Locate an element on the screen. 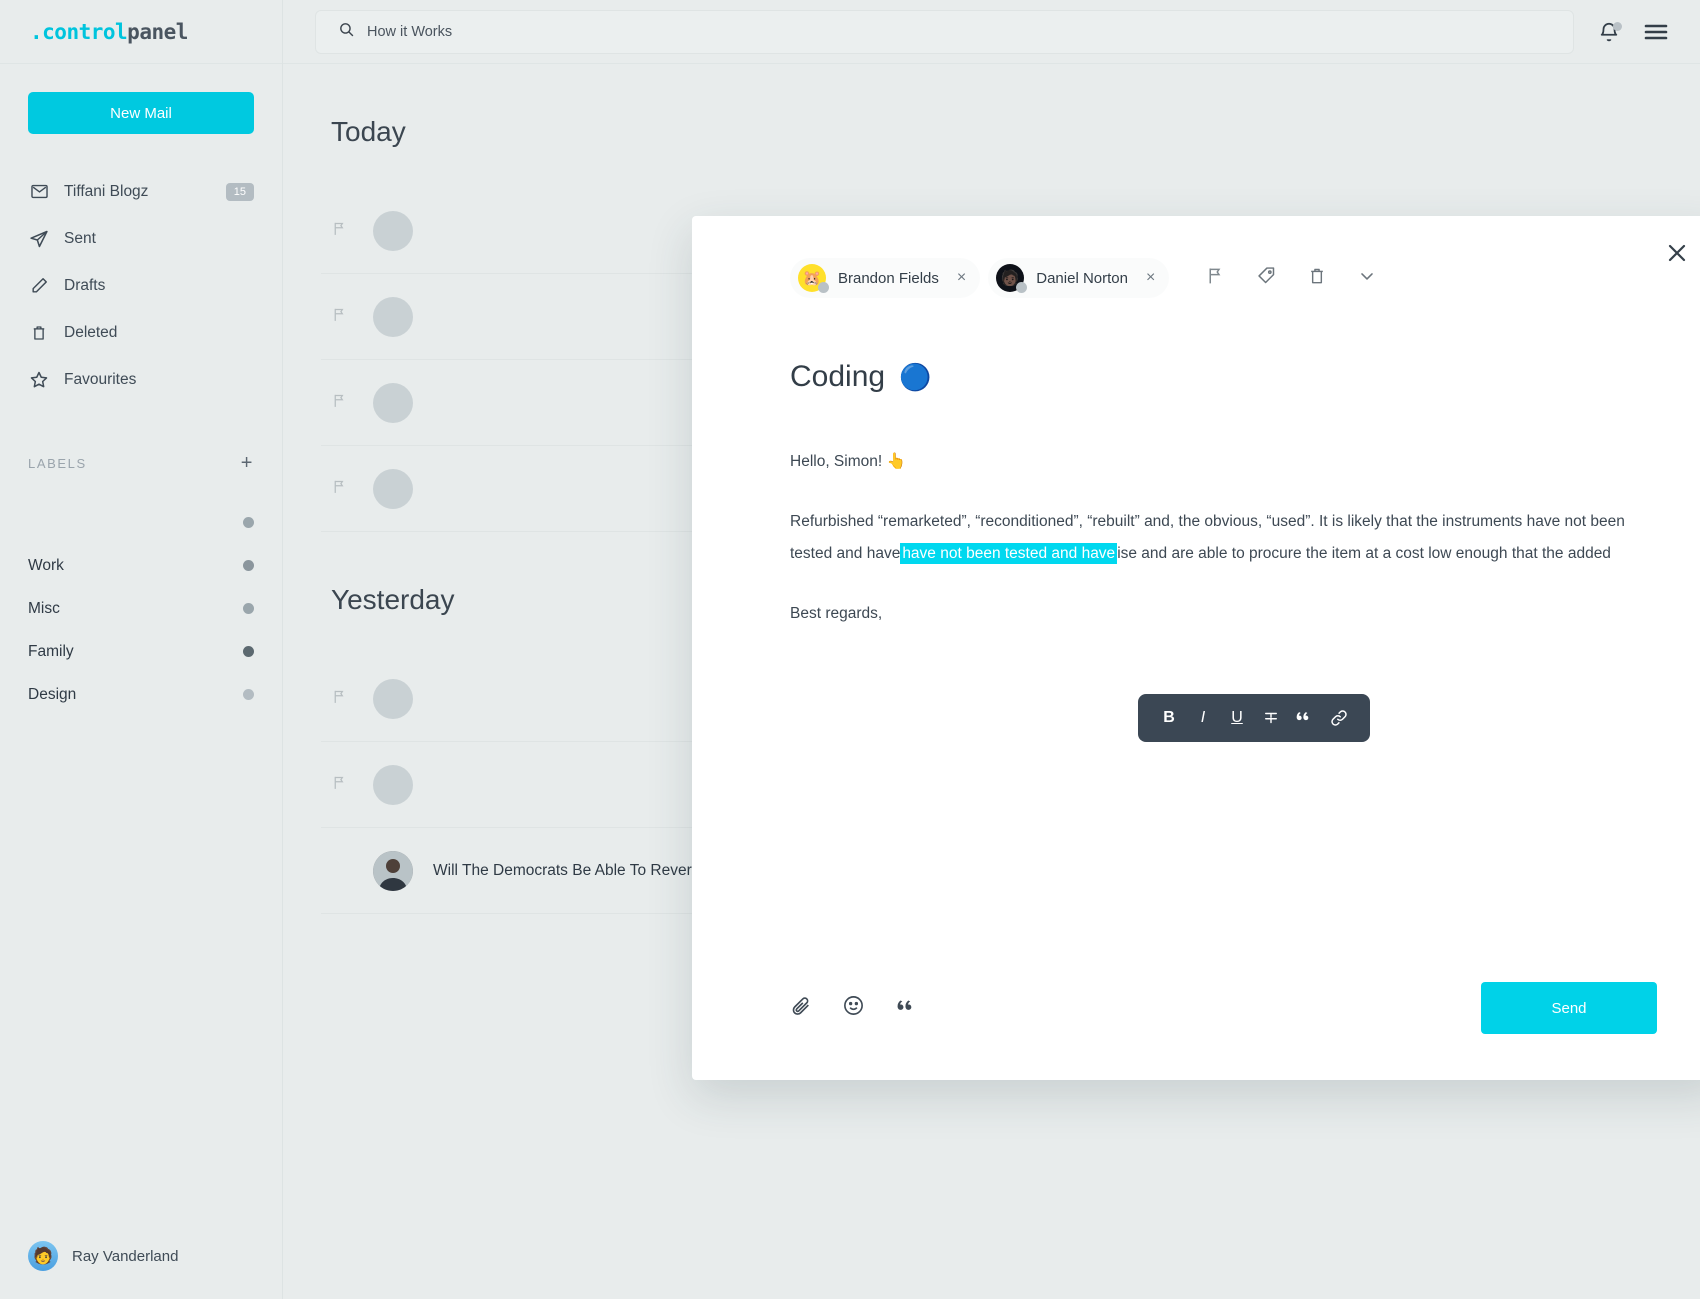 The image size is (1700, 1299). emoji-icon is located at coordinates (853, 1008).